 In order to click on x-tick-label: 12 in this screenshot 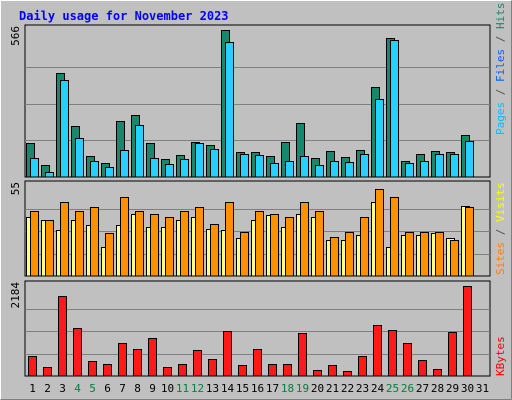, I will do `click(197, 388)`.